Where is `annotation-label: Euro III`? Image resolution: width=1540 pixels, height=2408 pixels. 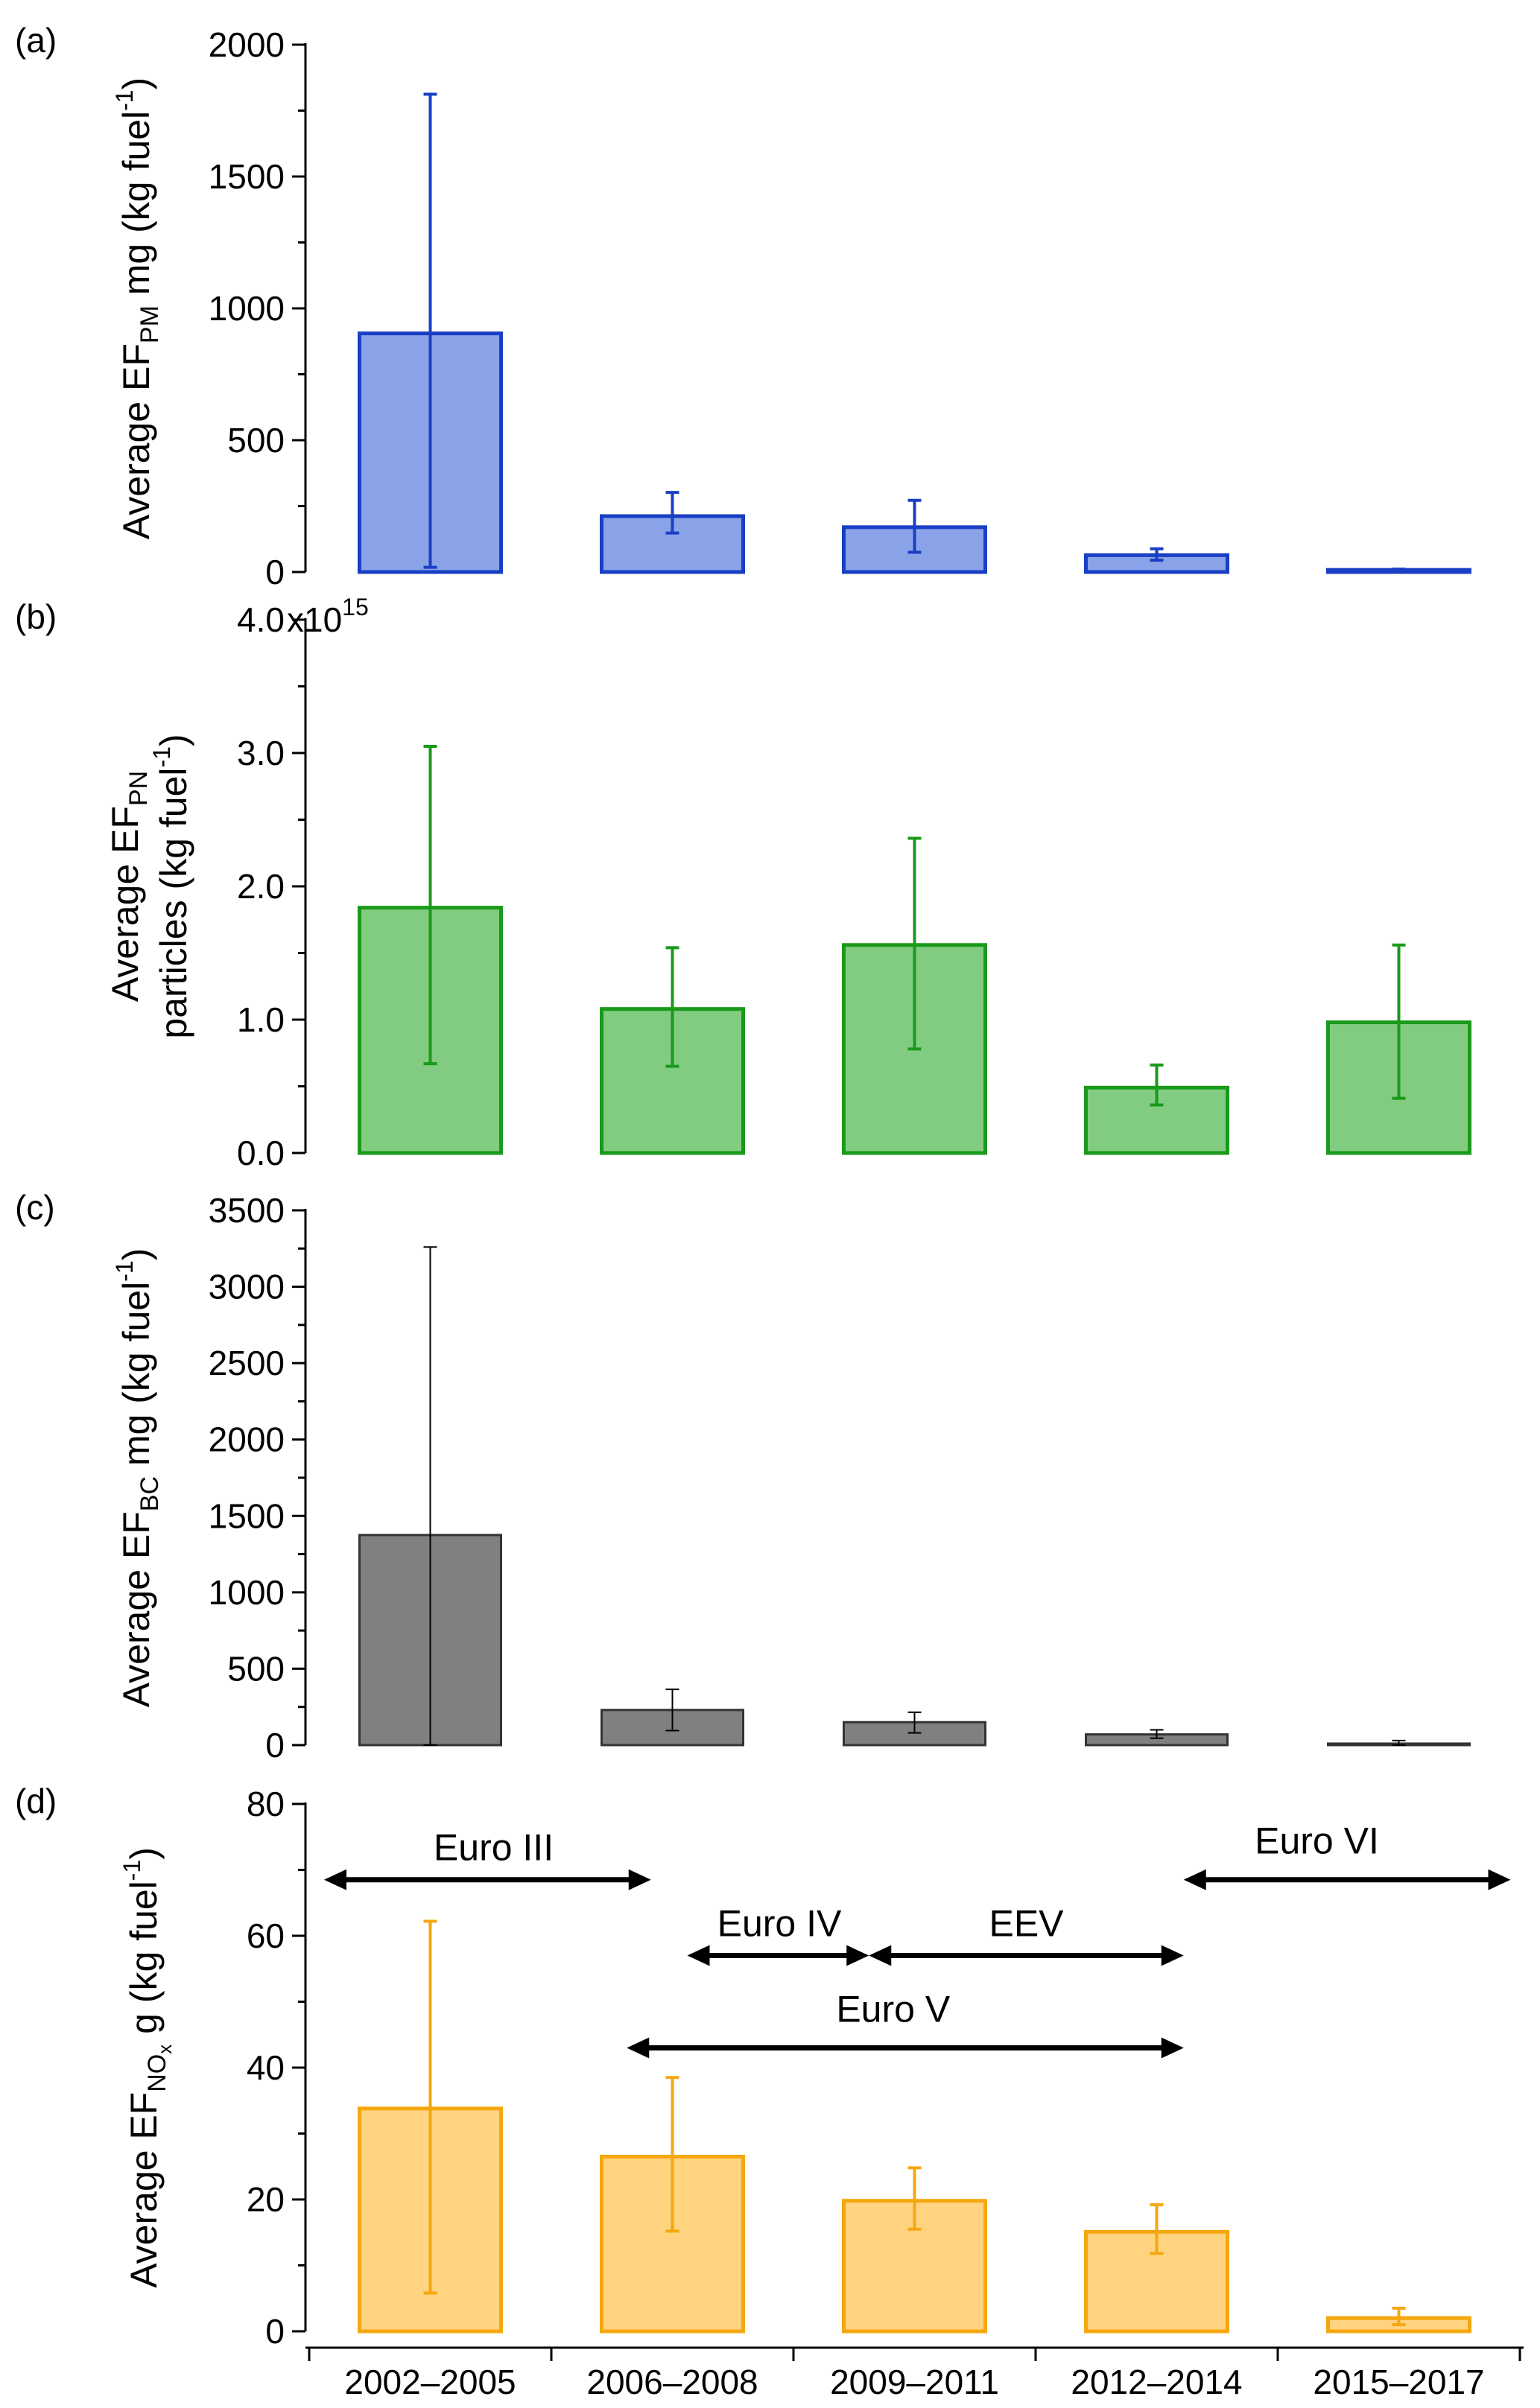
annotation-label: Euro III is located at coordinates (494, 1848).